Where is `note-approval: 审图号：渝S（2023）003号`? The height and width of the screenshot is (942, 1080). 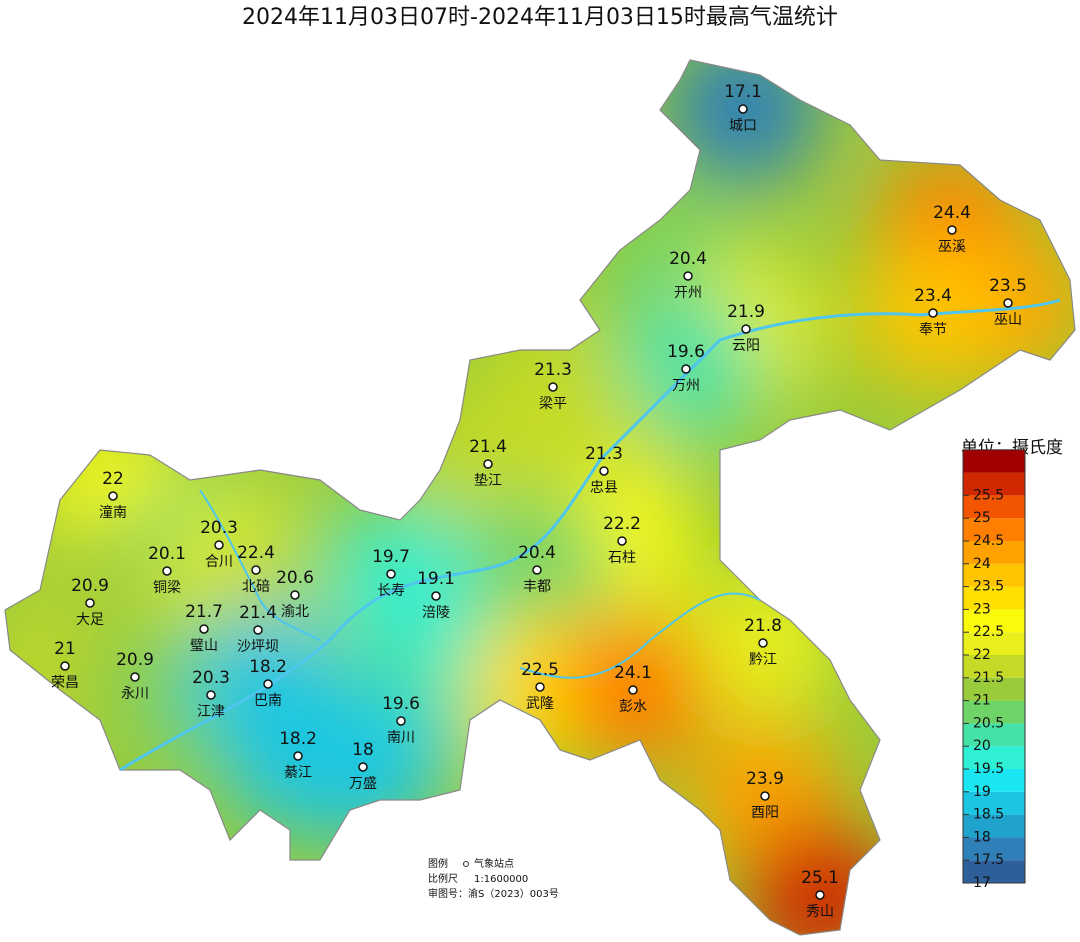 note-approval: 审图号：渝S（2023）003号 is located at coordinates (493, 893).